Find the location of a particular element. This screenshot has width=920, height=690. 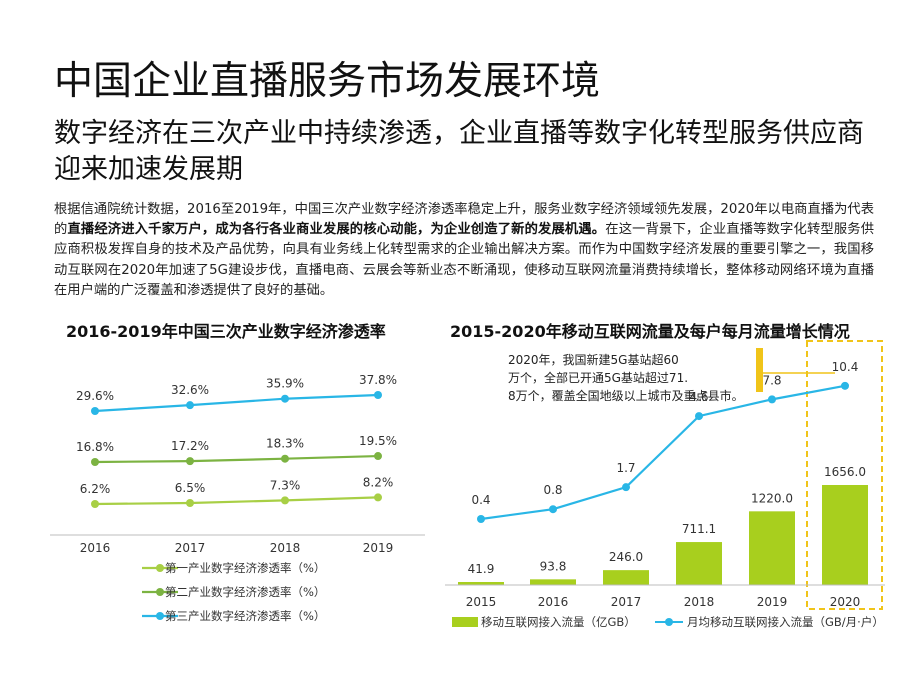

legend-label-1: 第一产业数字经济渗透率（%） is located at coordinates (245, 568).